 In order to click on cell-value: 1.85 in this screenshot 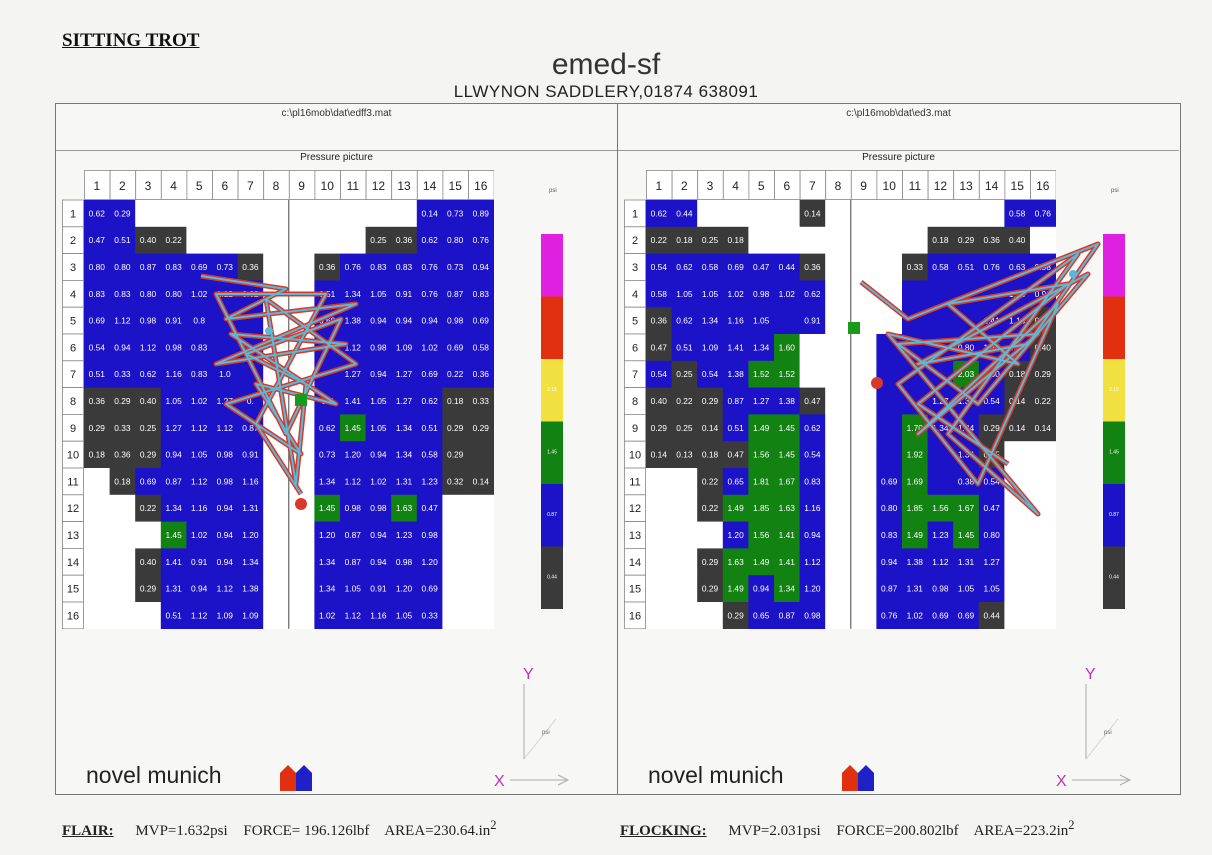, I will do `click(761, 508)`.